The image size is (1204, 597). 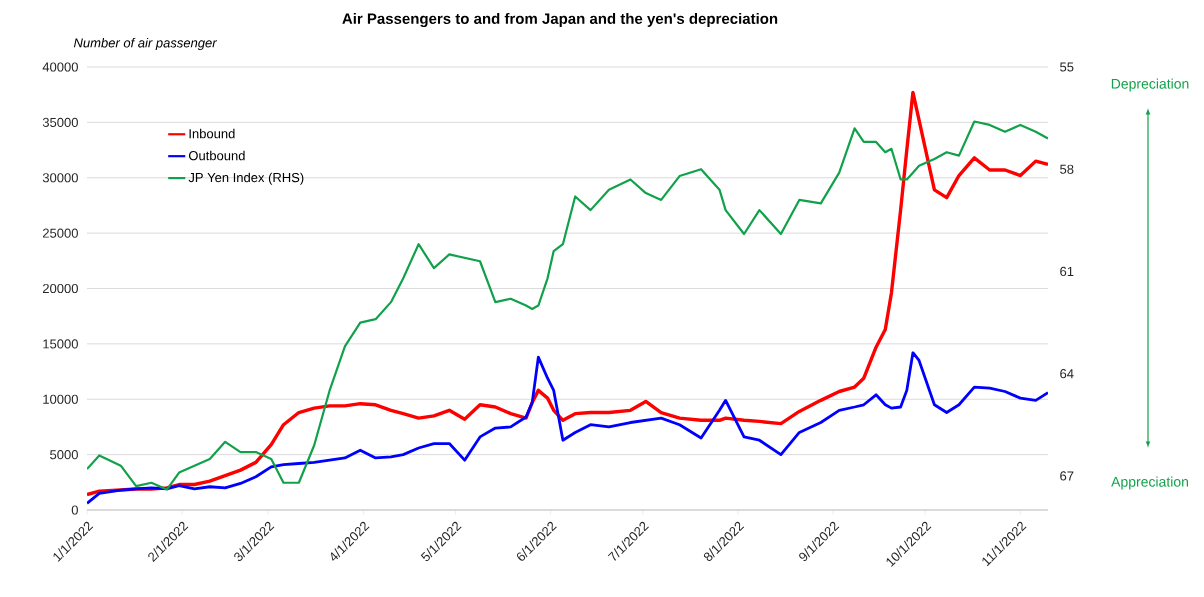 What do you see at coordinates (1067, 169) in the screenshot?
I see `y2-tick-label: 58` at bounding box center [1067, 169].